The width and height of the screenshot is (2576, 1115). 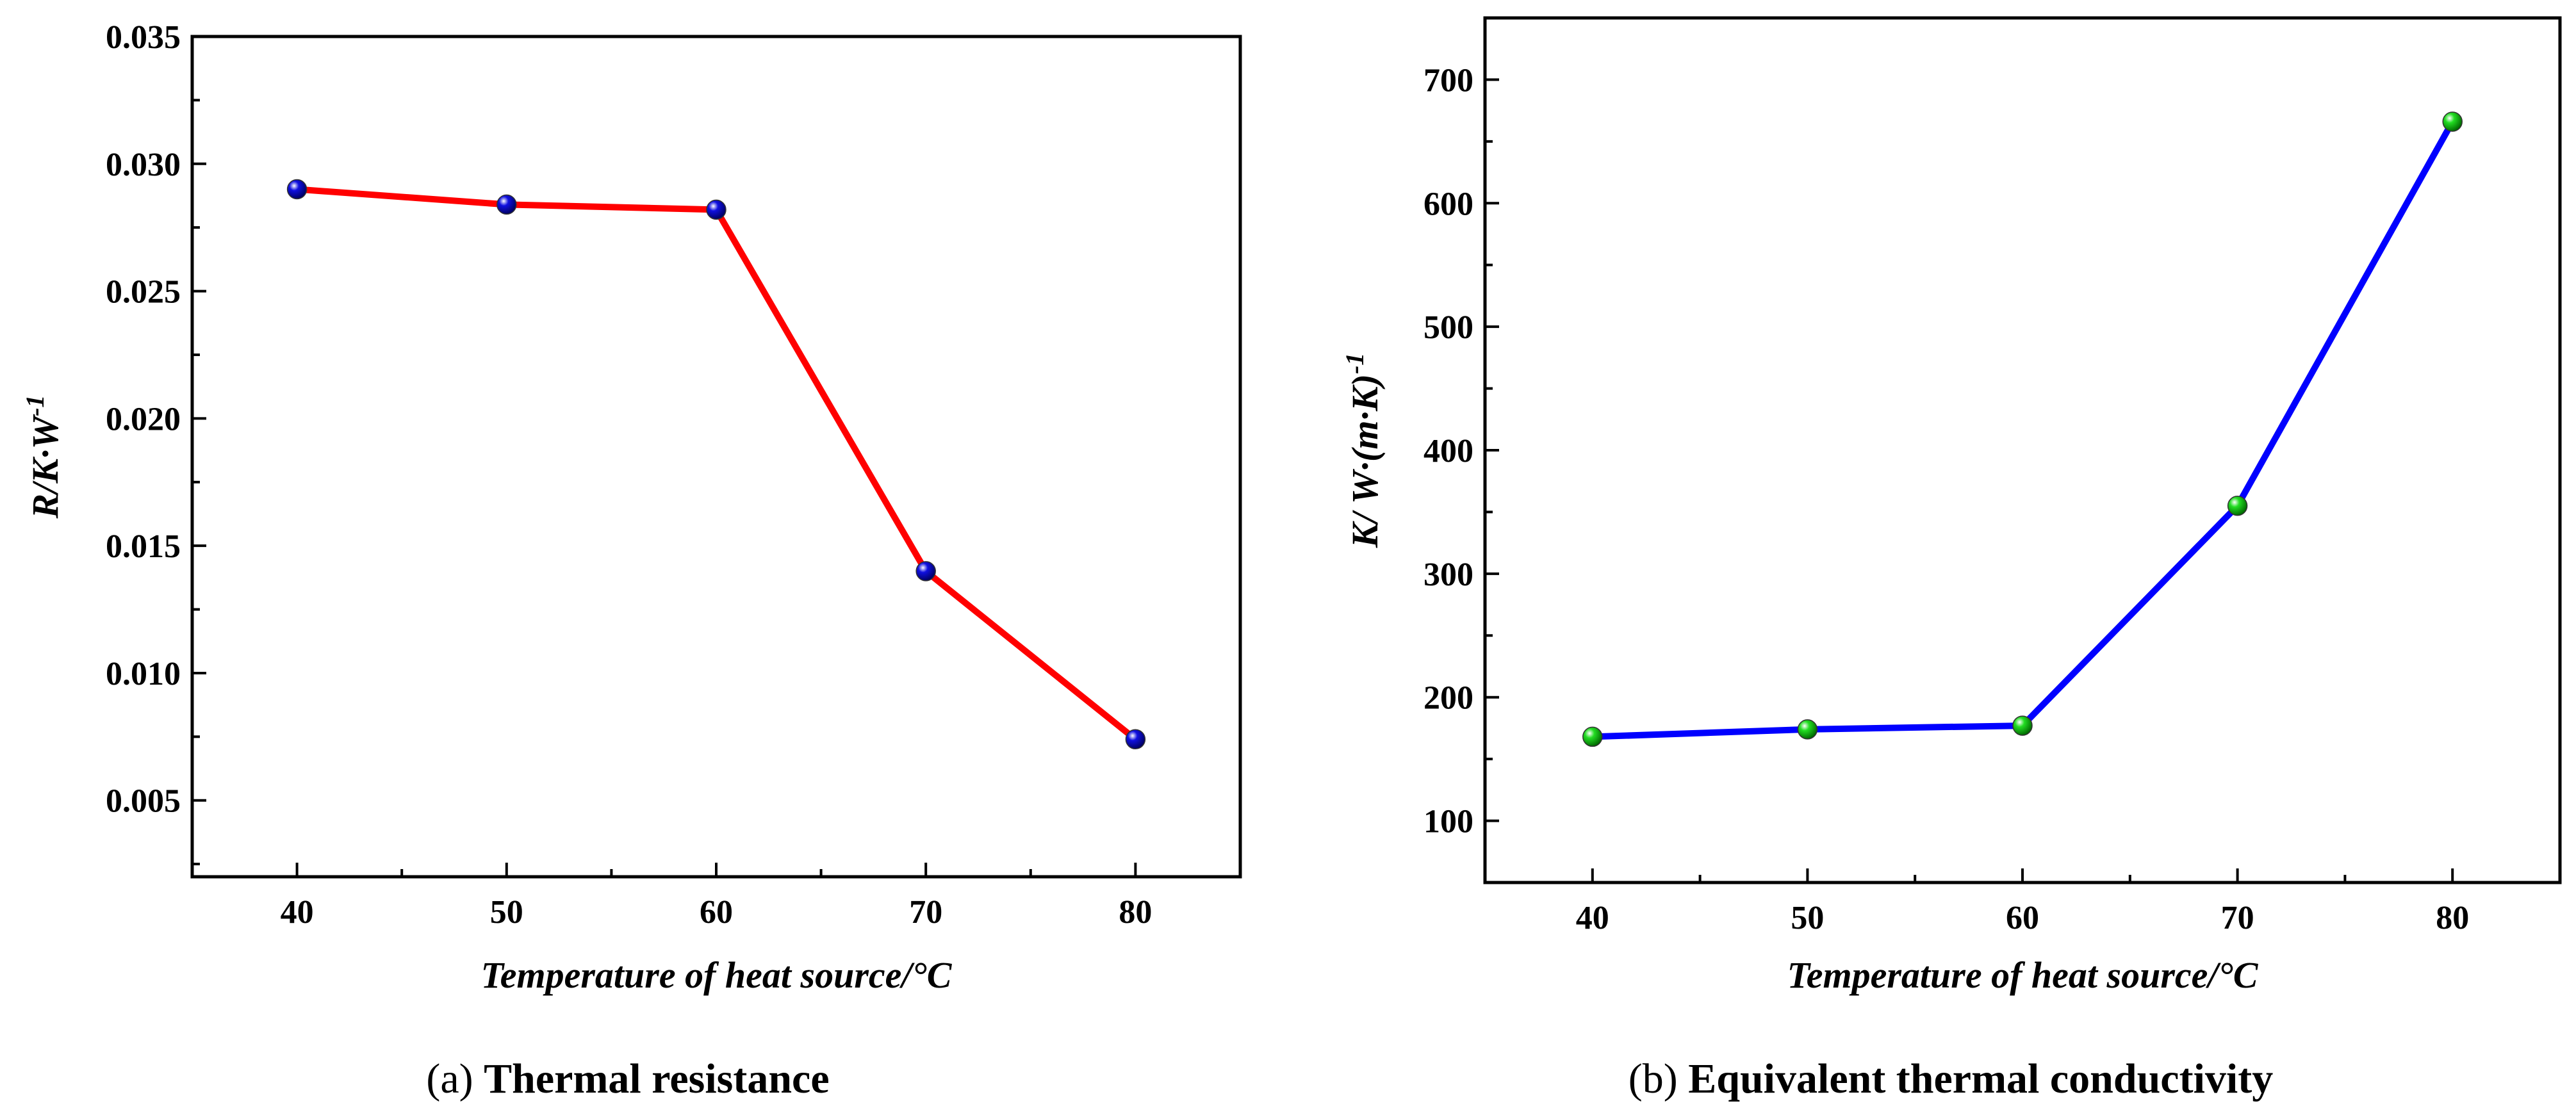 I want to click on chart-b-x-ticks: 40 50 60 70 80, so click(x=2022, y=902).